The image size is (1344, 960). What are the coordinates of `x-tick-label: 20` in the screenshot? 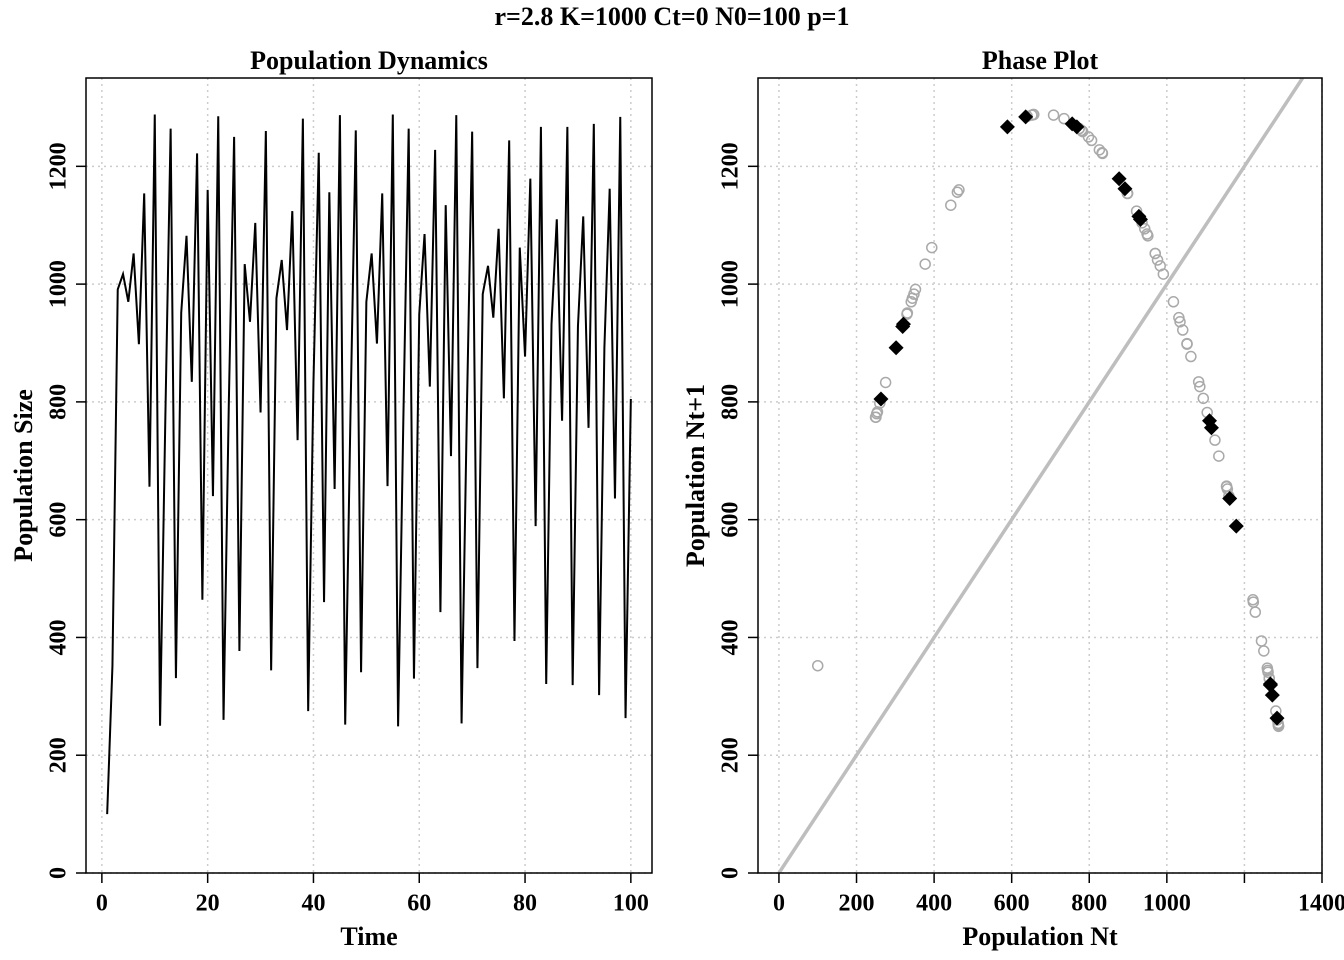 It's located at (208, 904).